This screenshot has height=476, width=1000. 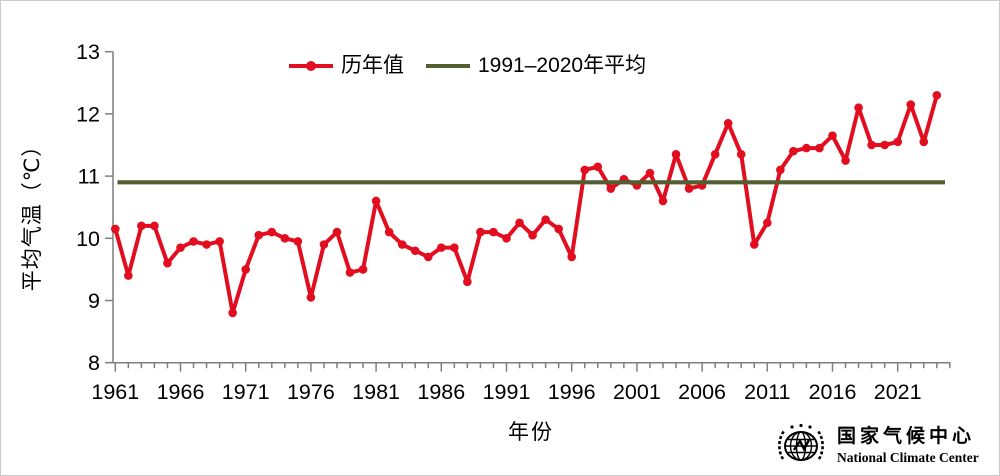 I want to click on data-point-2009, so click(x=741, y=154).